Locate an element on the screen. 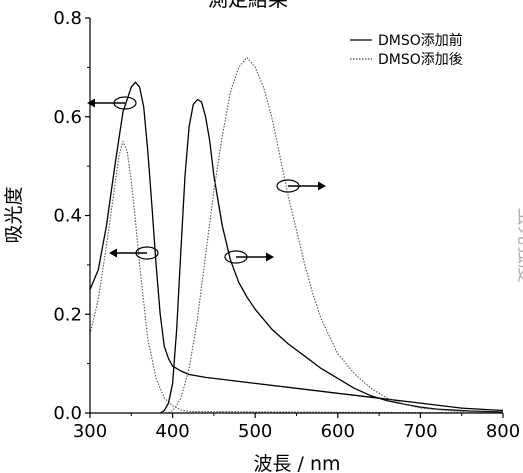 Image resolution: width=523 pixels, height=473 pixels. y-axis-label: 吸光度 is located at coordinates (14, 214).